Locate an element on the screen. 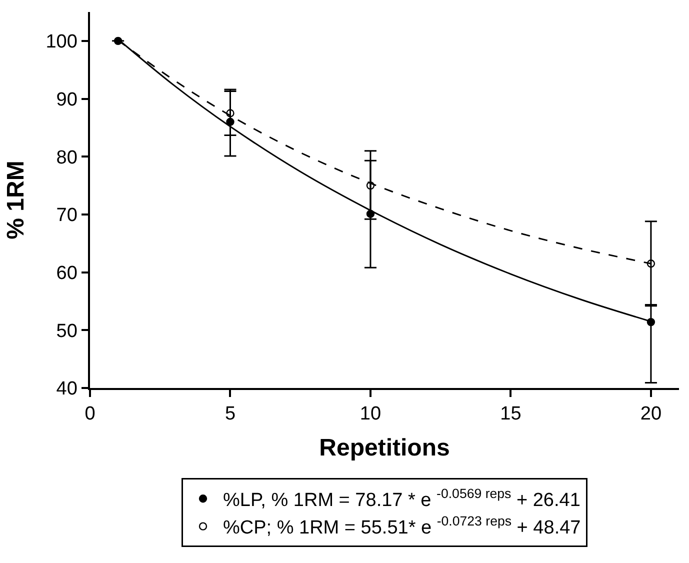 Image resolution: width=689 pixels, height=563 pixels. legend-label: %CP; % 1RM = 55.51* e $^{-0.0723 reps}$ + 48.47 is located at coordinates (402, 526).